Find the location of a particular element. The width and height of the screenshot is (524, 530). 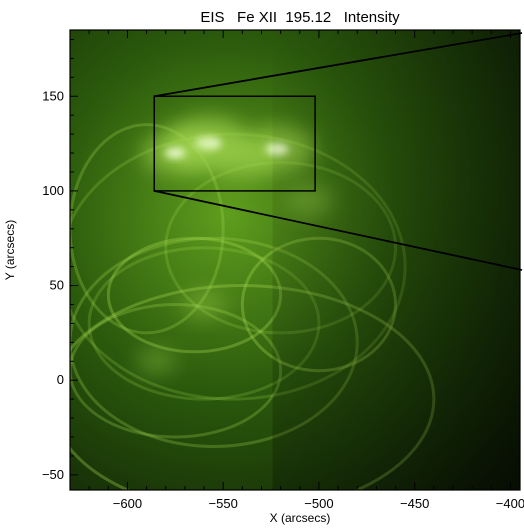

zoom-box is located at coordinates (234, 143).